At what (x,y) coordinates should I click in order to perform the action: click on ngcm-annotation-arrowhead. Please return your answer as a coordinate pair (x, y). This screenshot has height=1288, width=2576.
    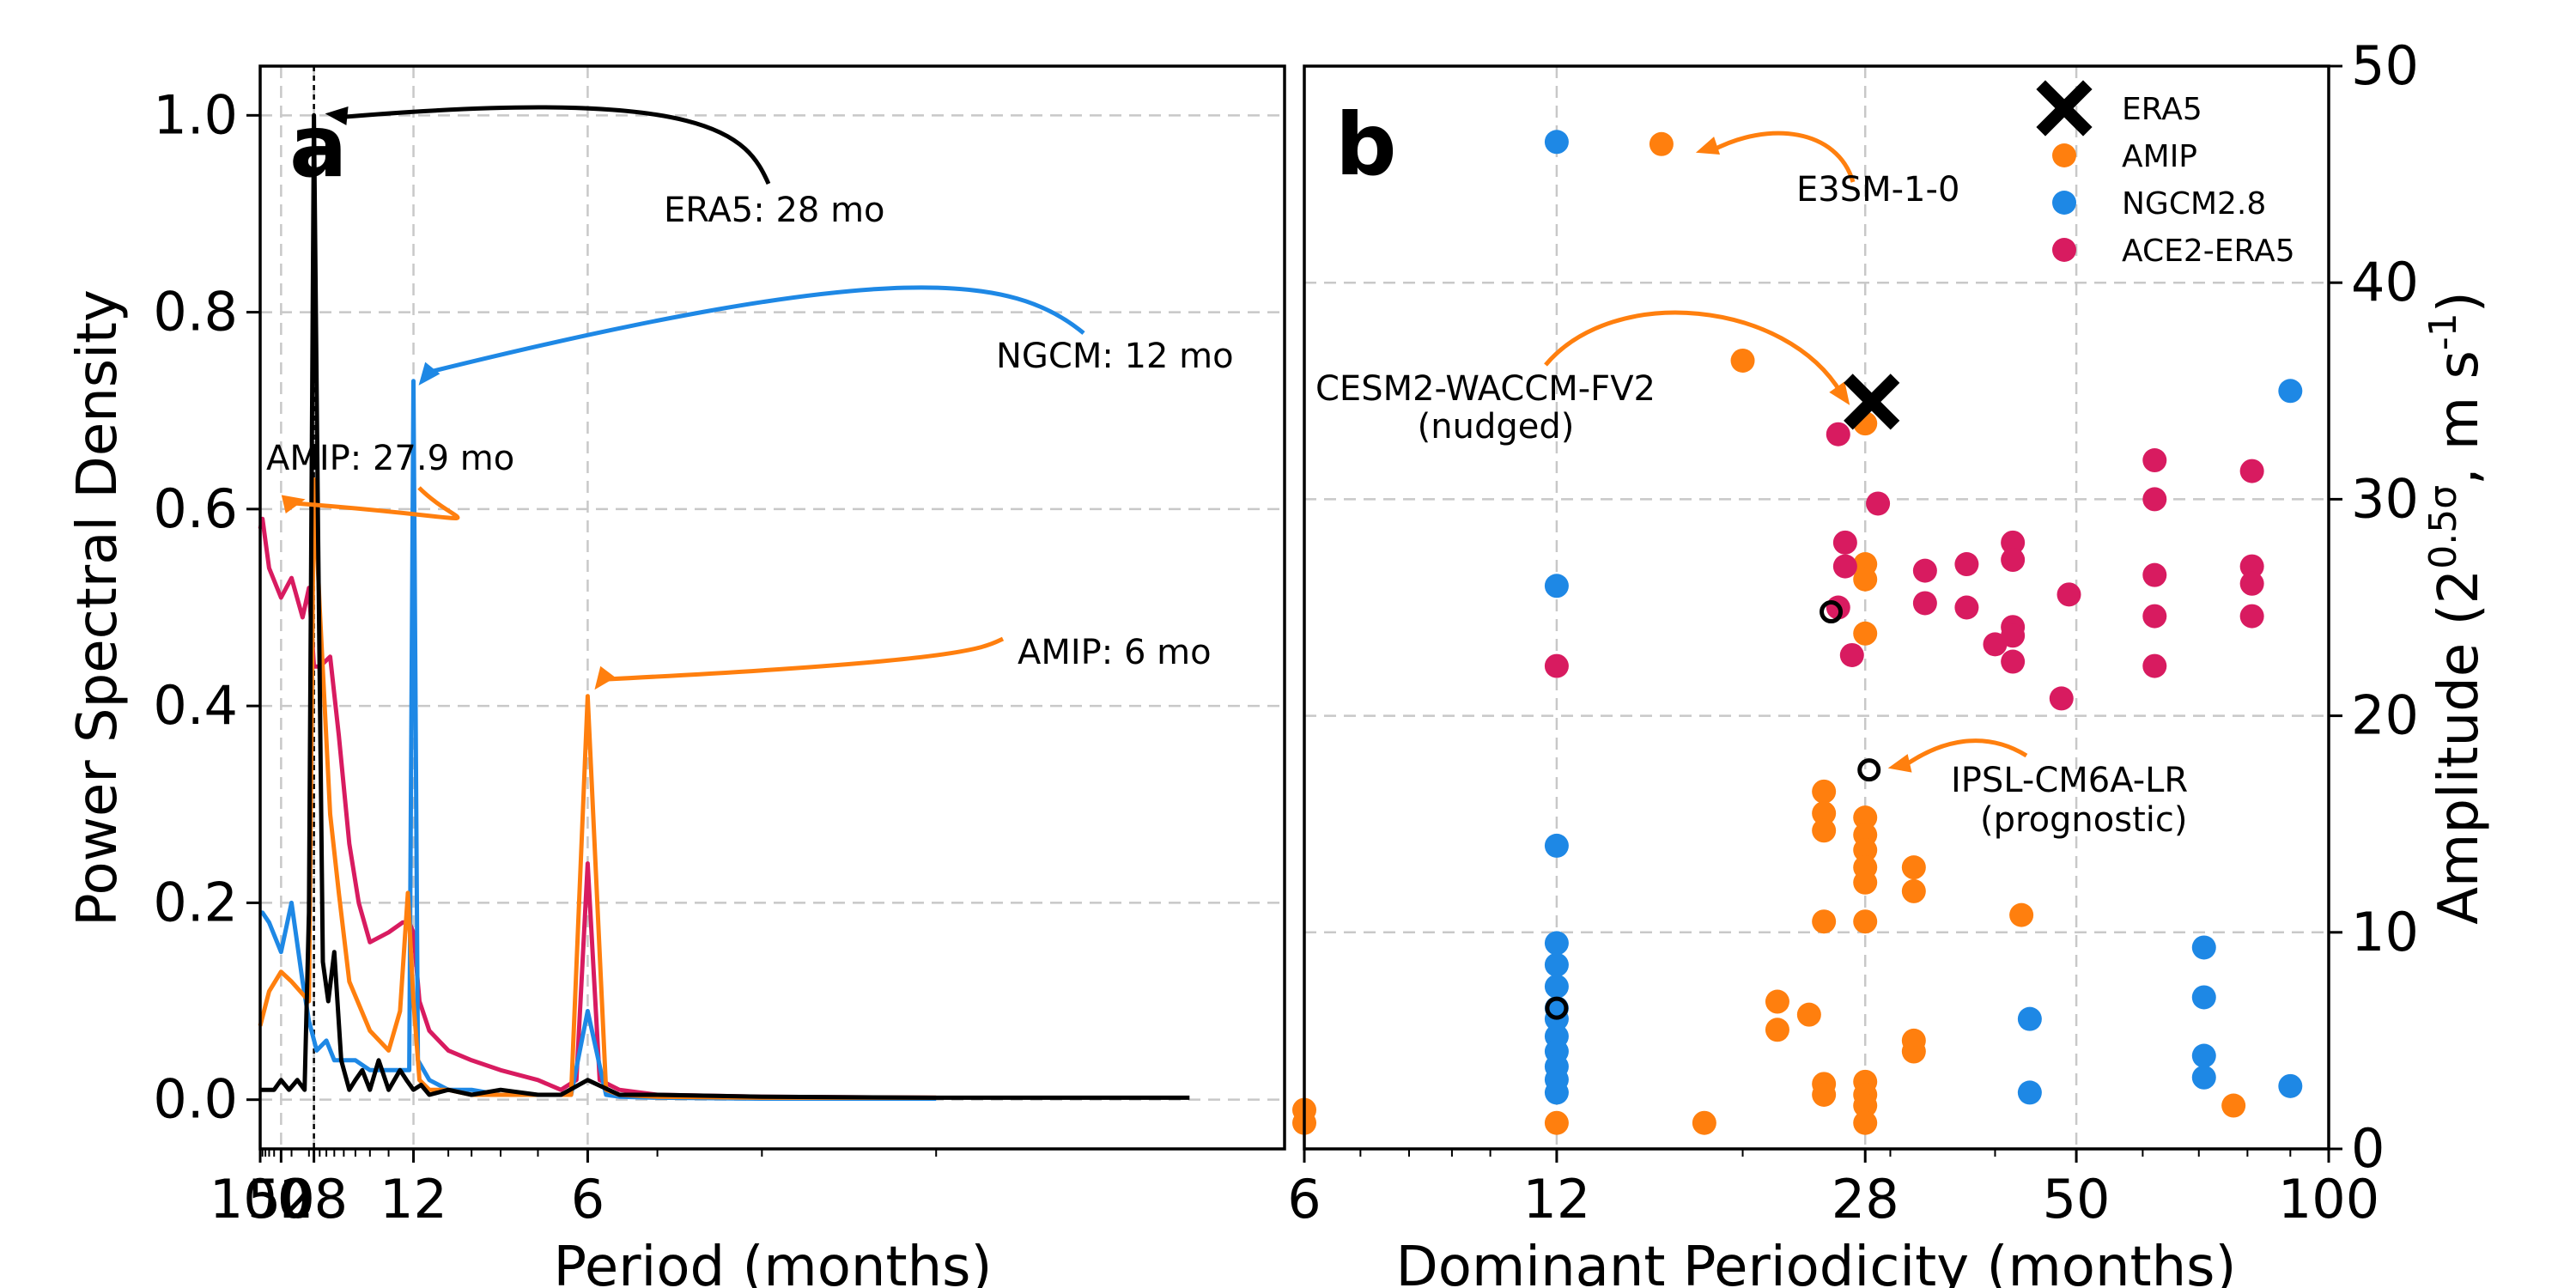
    Looking at the image, I should click on (429, 374).